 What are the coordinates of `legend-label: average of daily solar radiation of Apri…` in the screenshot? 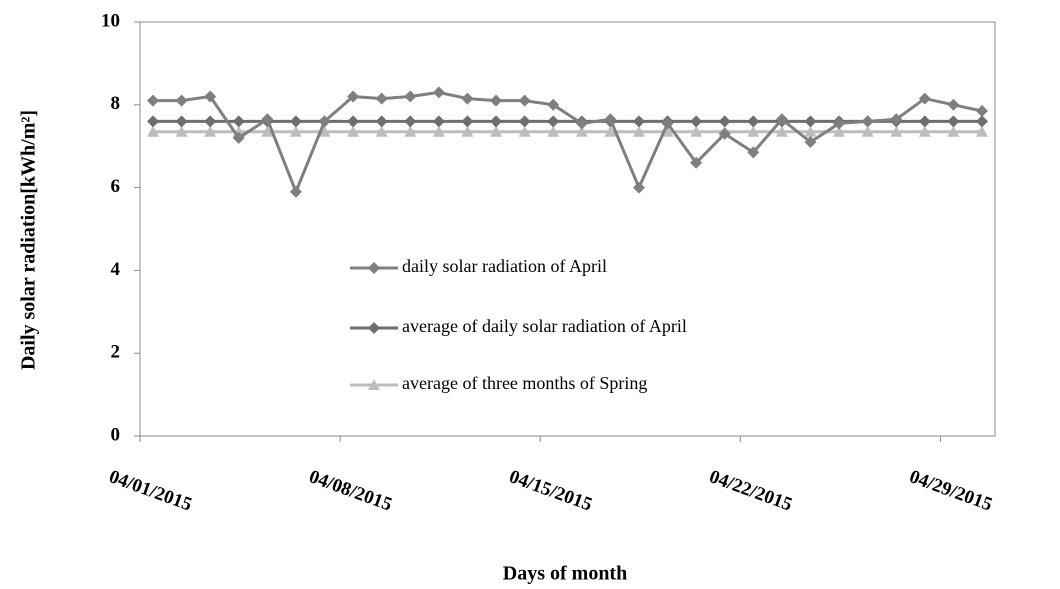 It's located at (544, 326).